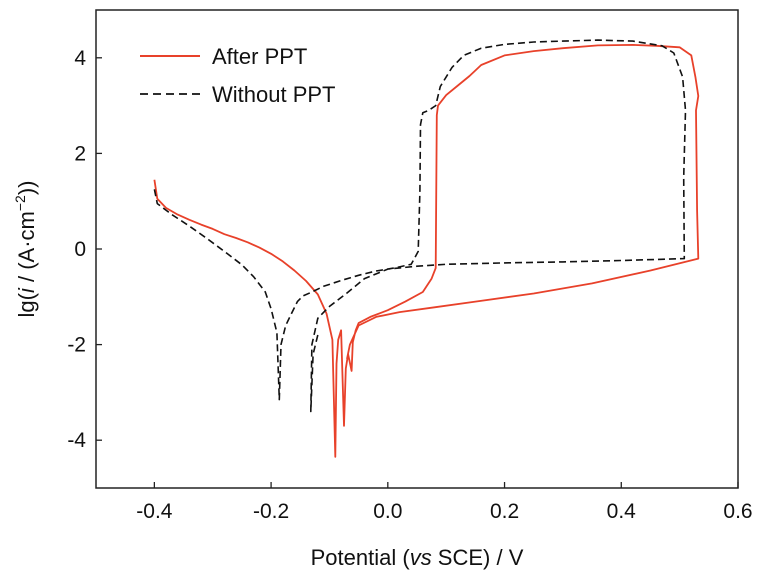  Describe the element at coordinates (26, 188) in the screenshot. I see `y-axis-title-suffix: ))` at that location.